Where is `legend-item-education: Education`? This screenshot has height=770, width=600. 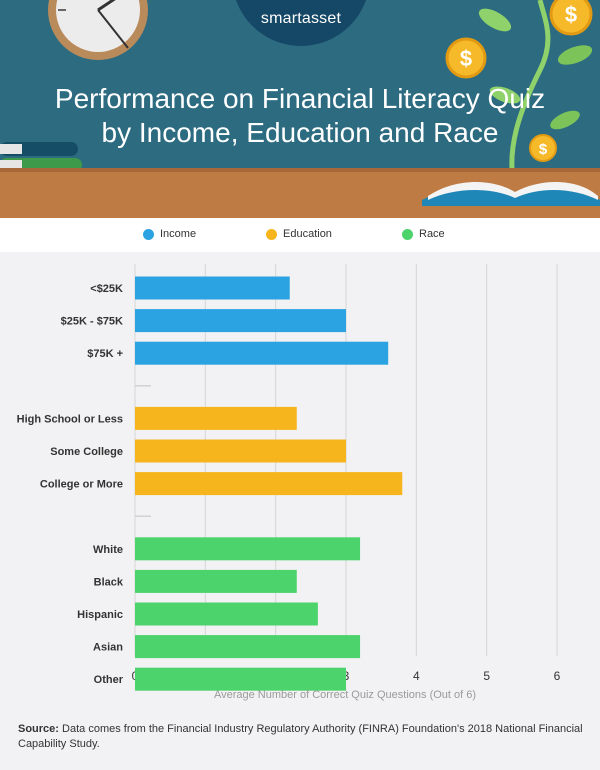
legend-item-education: Education is located at coordinates (299, 234).